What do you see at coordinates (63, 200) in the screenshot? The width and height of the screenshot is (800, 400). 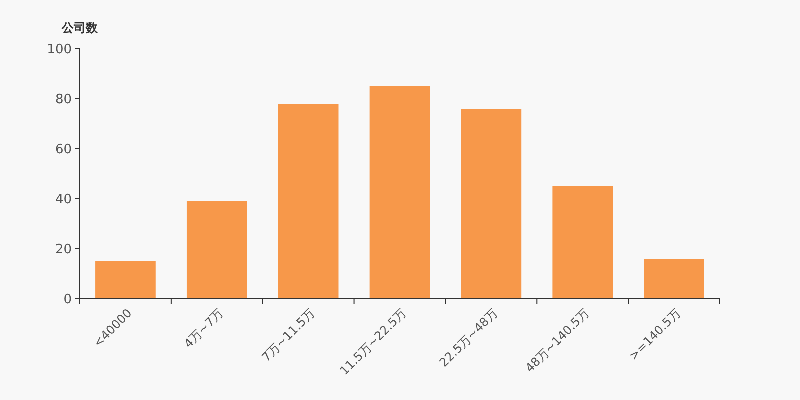 I see `y-tick-label: 40` at bounding box center [63, 200].